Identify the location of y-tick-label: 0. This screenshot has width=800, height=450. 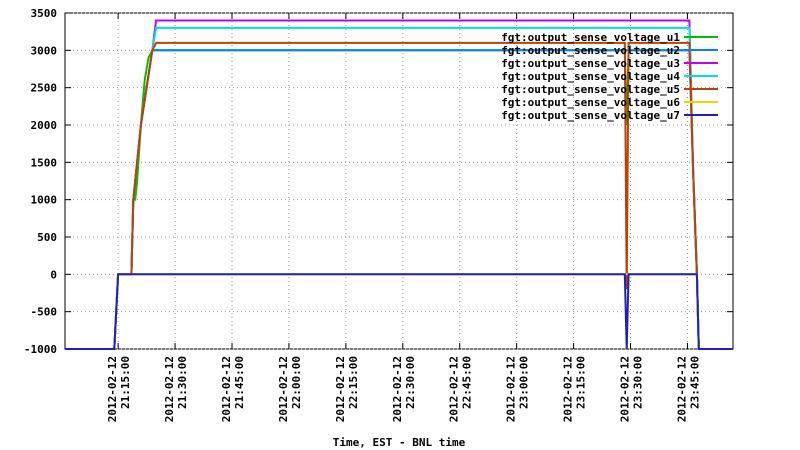
(53, 274).